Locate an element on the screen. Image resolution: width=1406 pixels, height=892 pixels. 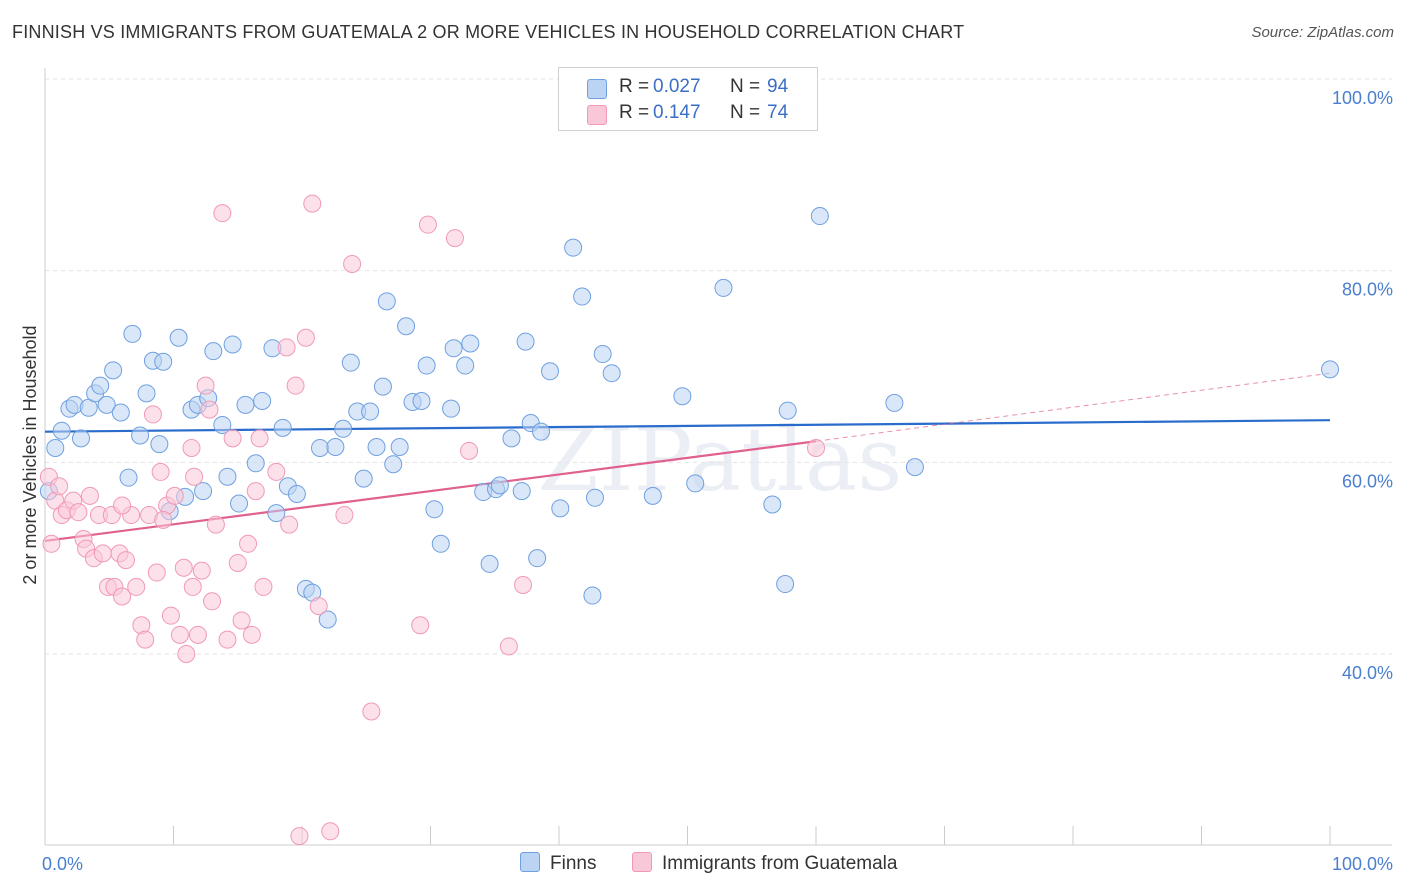
bottom-finns-swatch is located at coordinates (530, 862).